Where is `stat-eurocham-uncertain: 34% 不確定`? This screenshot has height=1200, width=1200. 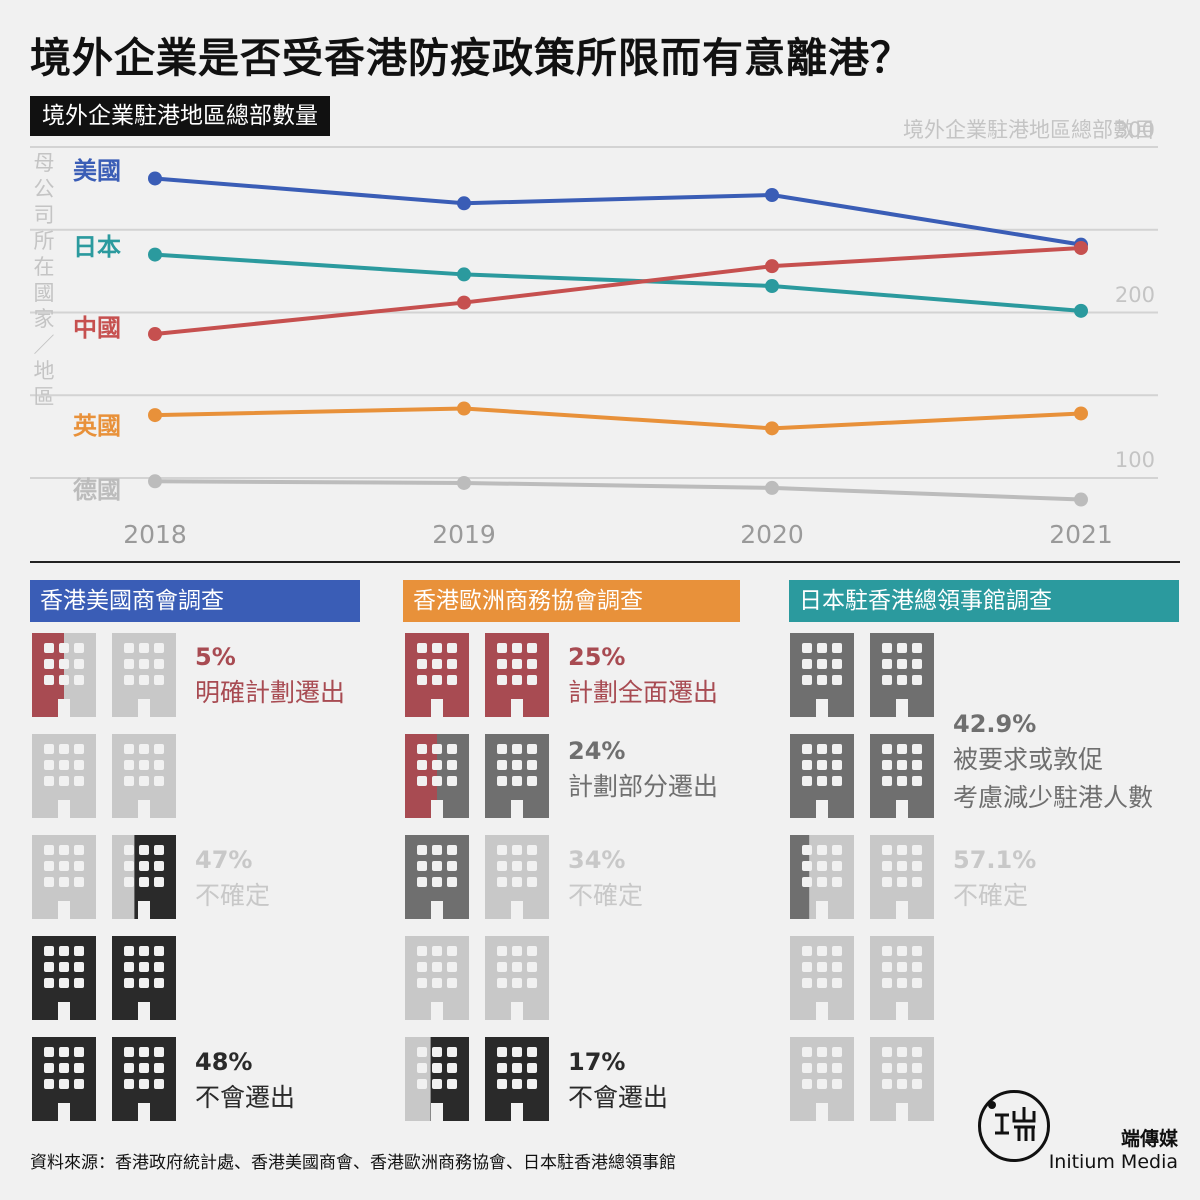
stat-eurocham-uncertain: 34% 不確定 is located at coordinates (605, 879).